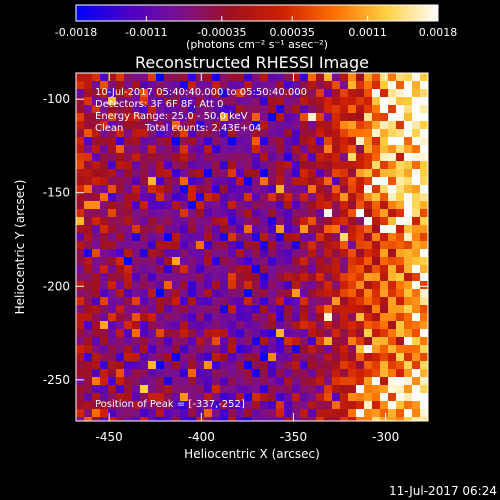 This screenshot has height=500, width=500. Describe the element at coordinates (109, 437) in the screenshot. I see `x-tick-label: -450` at that location.